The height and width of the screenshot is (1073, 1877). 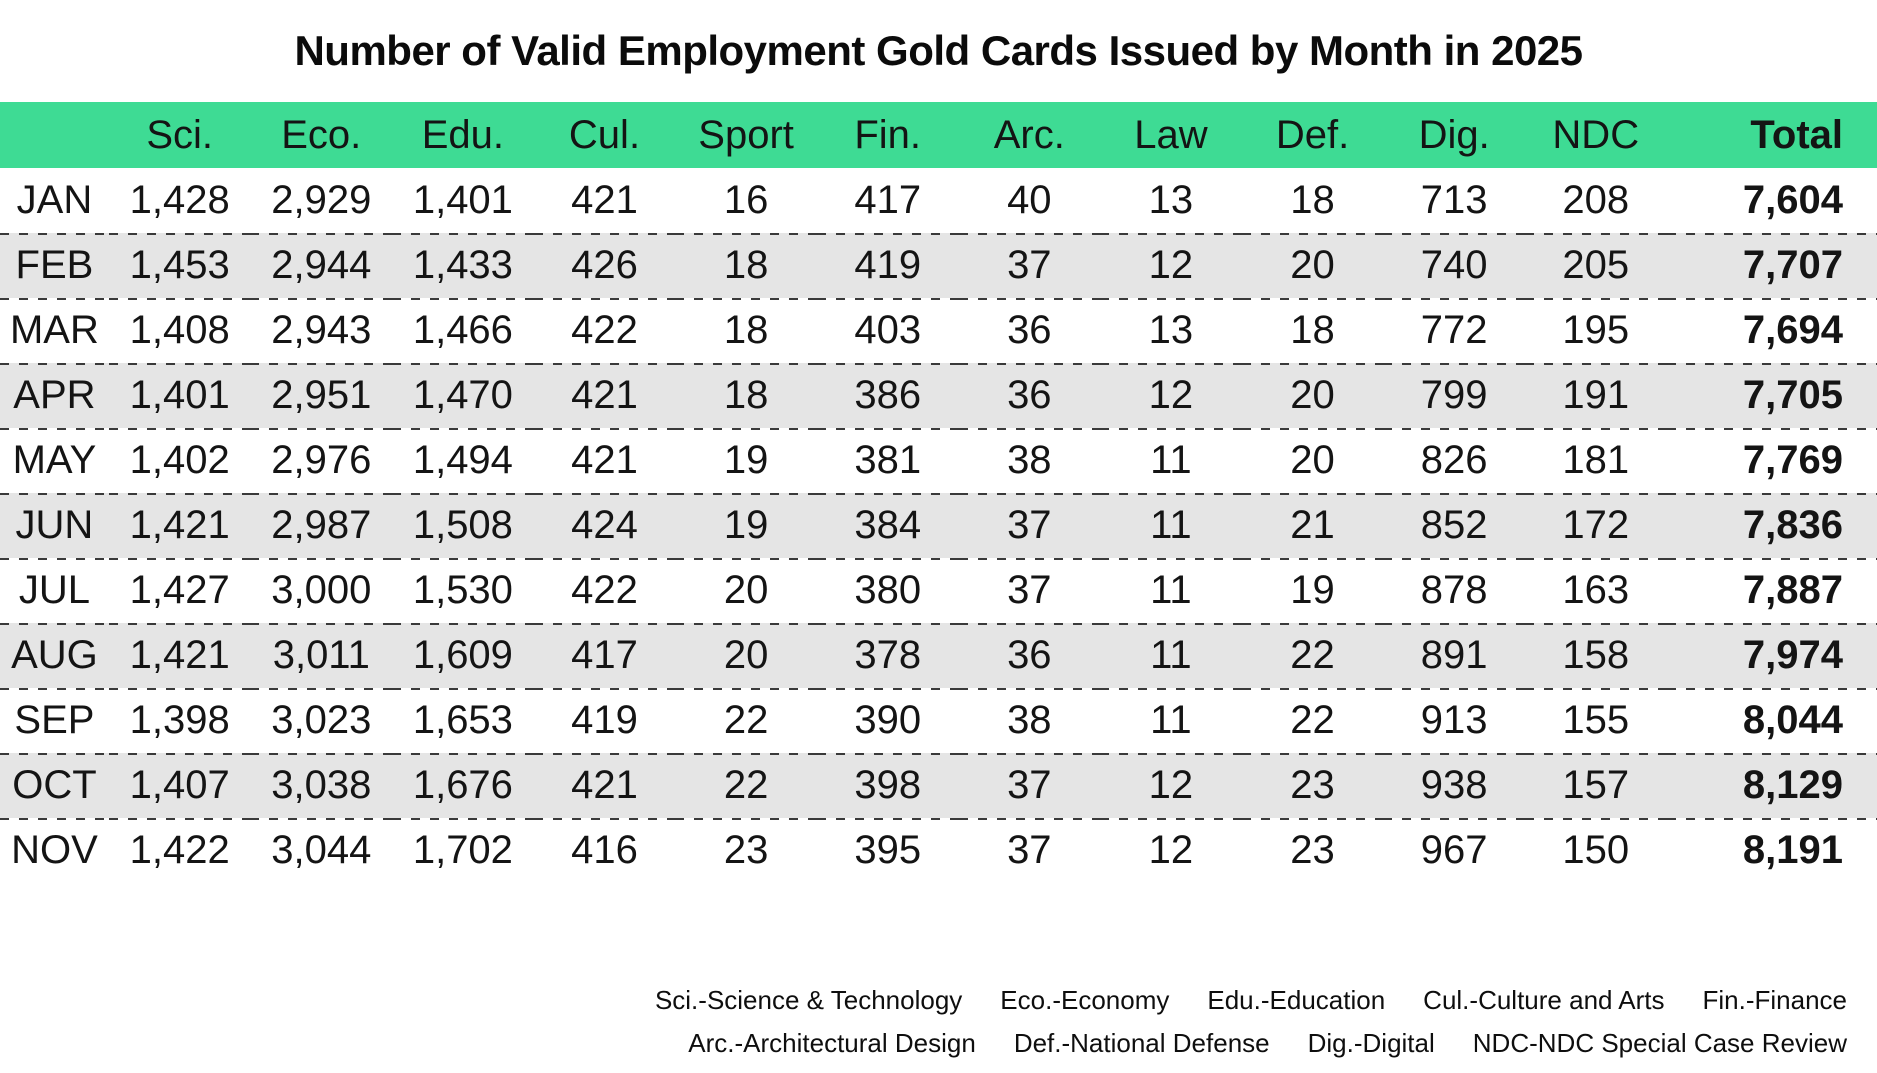 I want to click on value-cell: 938, so click(x=1454, y=785).